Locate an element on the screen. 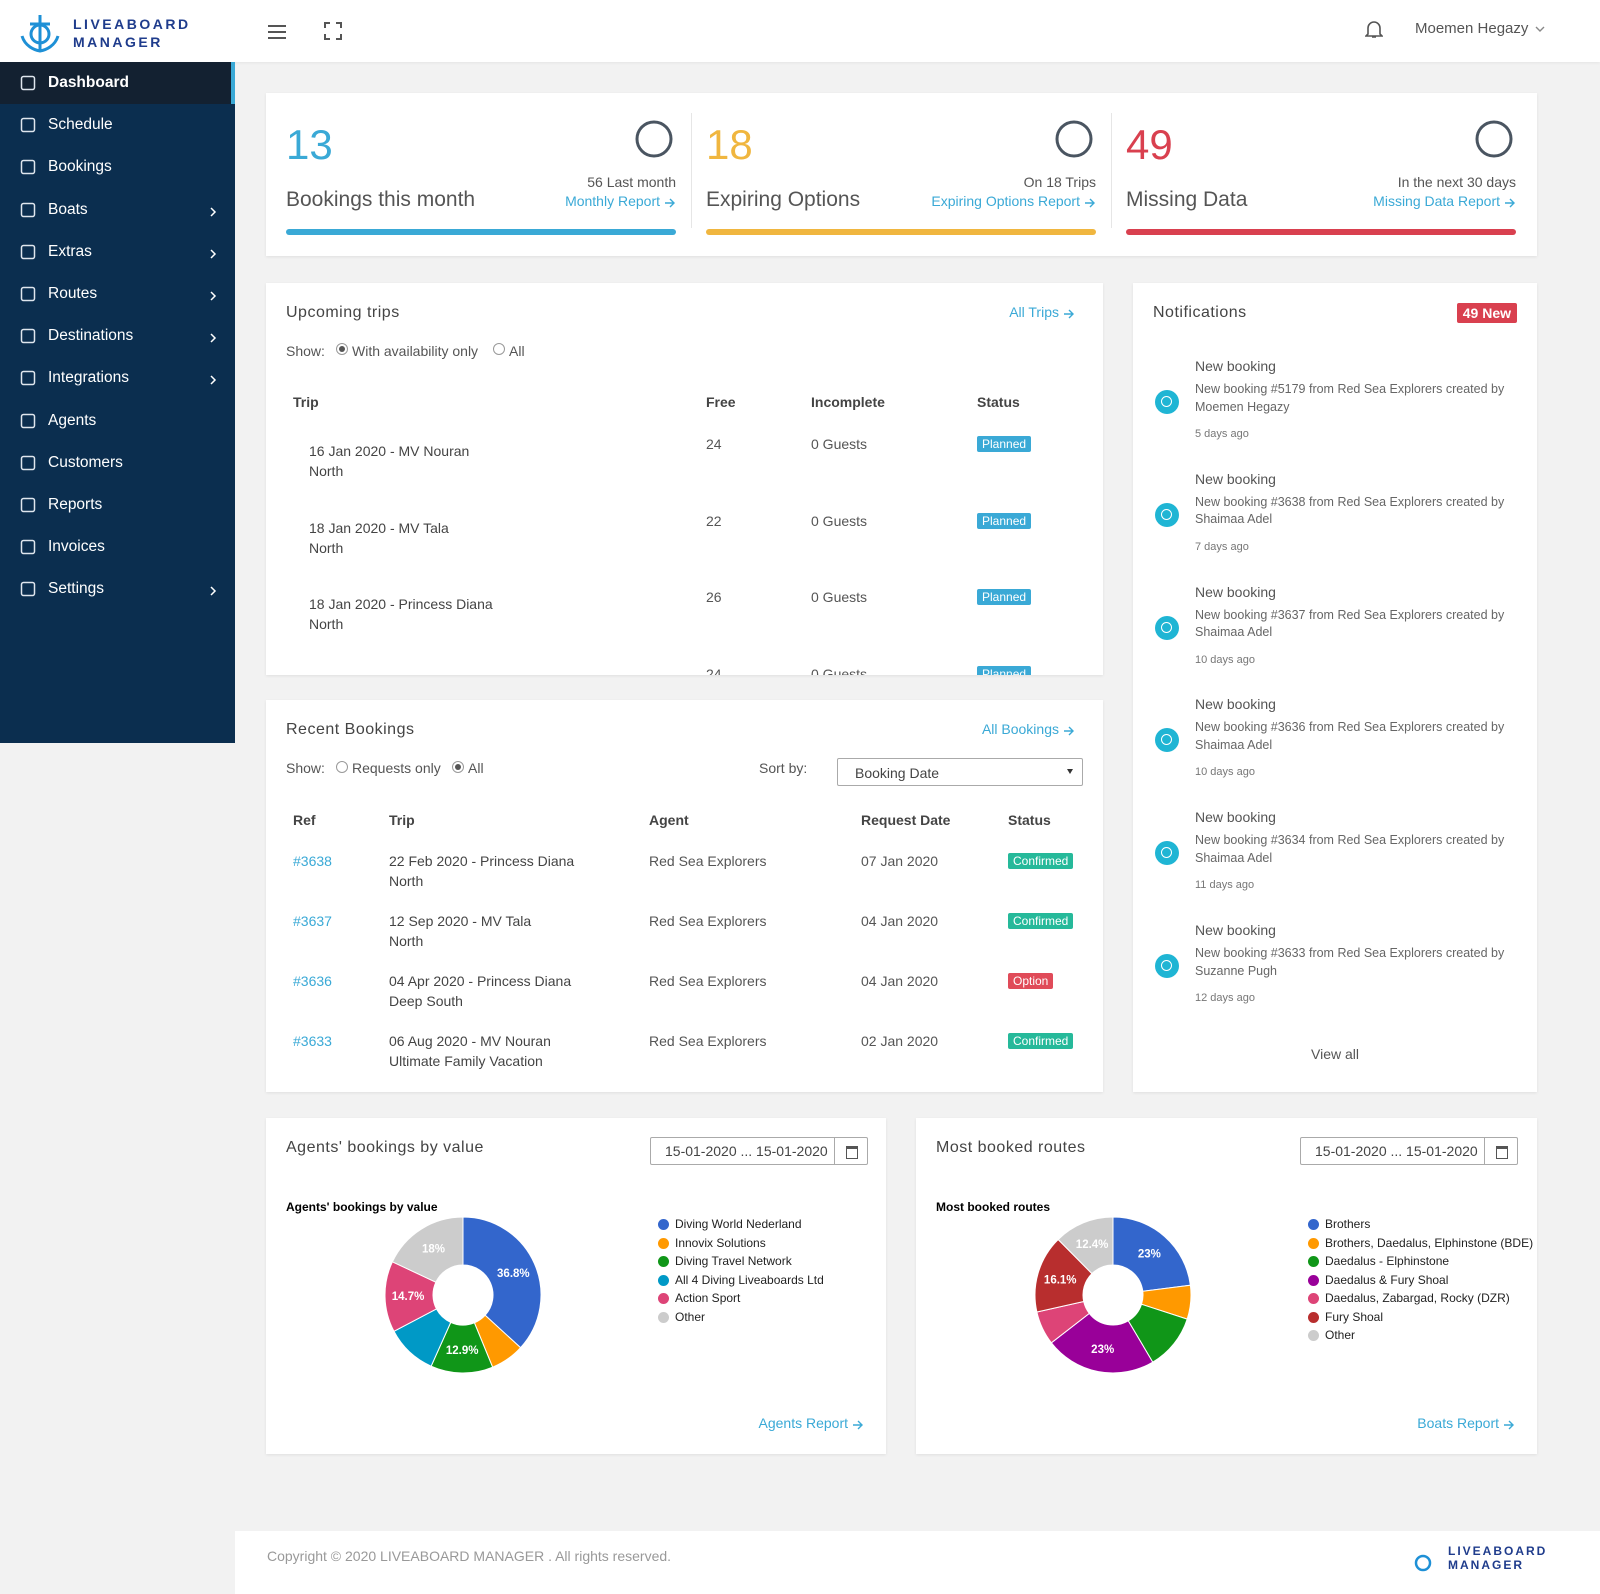  select-caret is located at coordinates (1070, 771).